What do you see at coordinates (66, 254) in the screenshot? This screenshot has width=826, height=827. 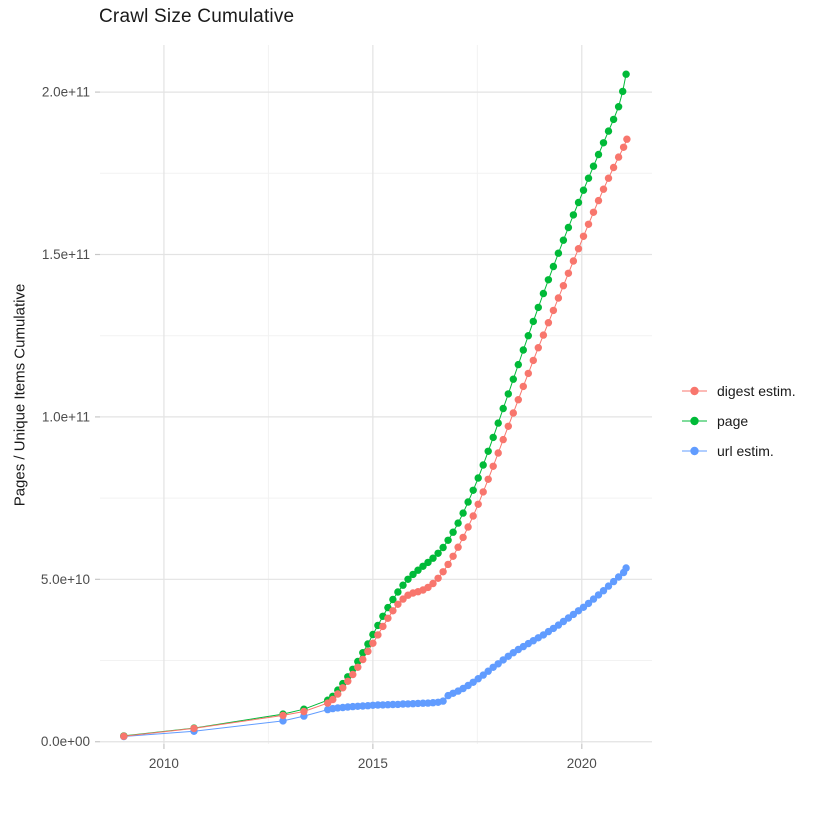 I see `svg-text: 1.5e+11` at bounding box center [66, 254].